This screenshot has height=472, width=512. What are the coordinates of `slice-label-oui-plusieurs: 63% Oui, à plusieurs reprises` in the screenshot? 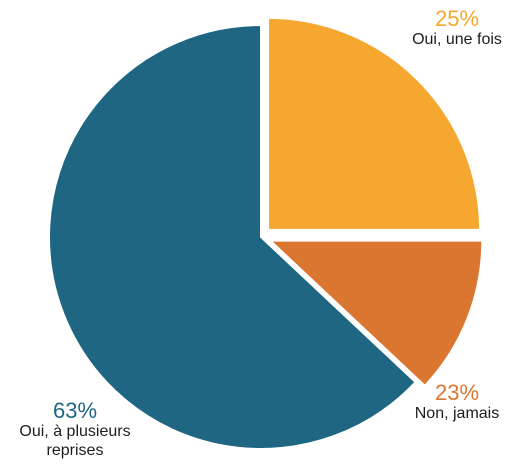 It's located at (75, 429).